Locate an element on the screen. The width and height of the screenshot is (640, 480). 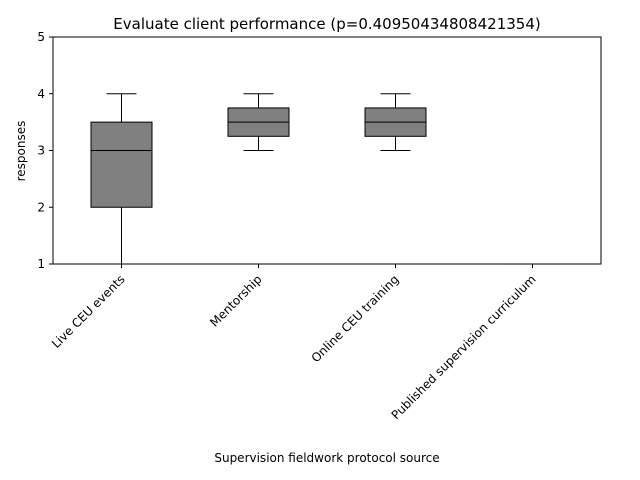
x-tick-label: Online CEU training is located at coordinates (355, 318).